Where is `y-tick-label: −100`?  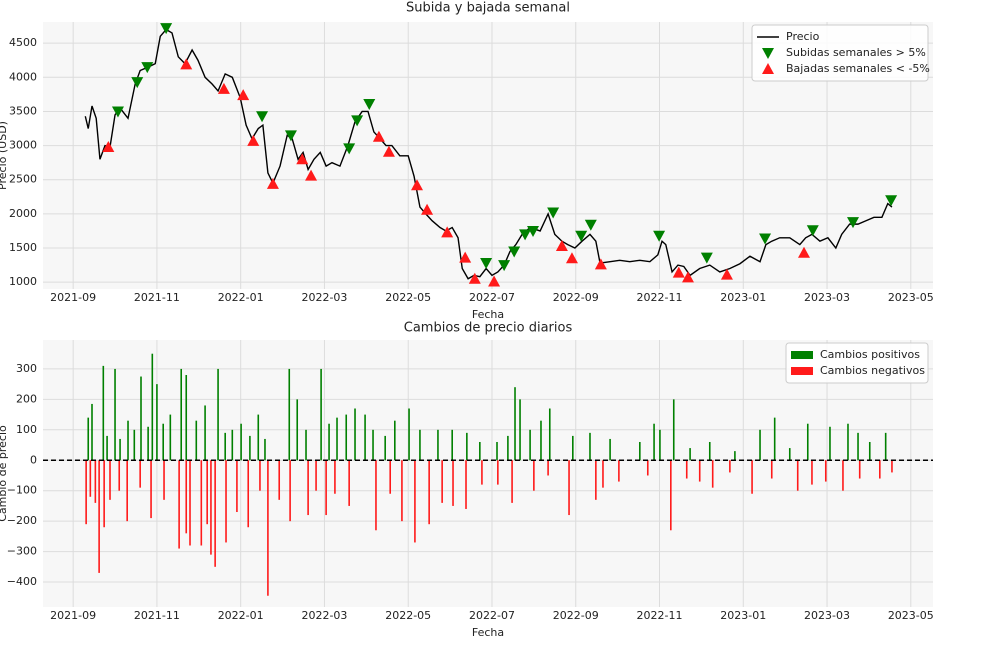 y-tick-label: −100 is located at coordinates (22, 490).